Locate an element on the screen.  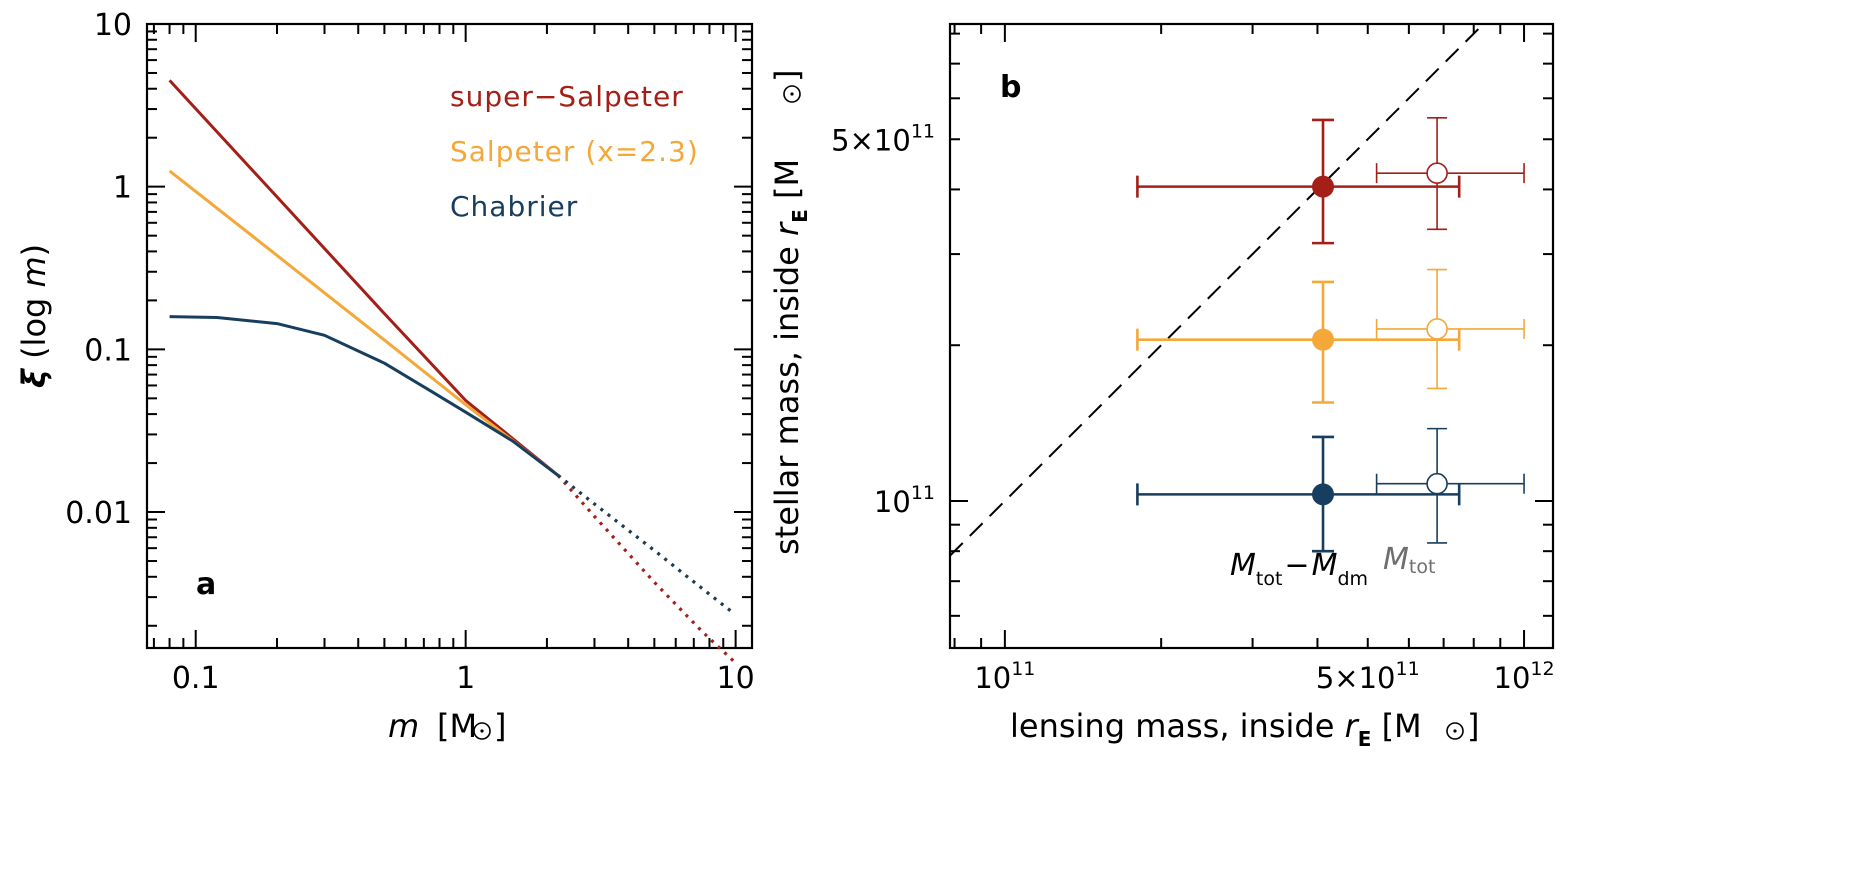
panel-a-legend-entry: super−Salpeter is located at coordinates (567, 96).